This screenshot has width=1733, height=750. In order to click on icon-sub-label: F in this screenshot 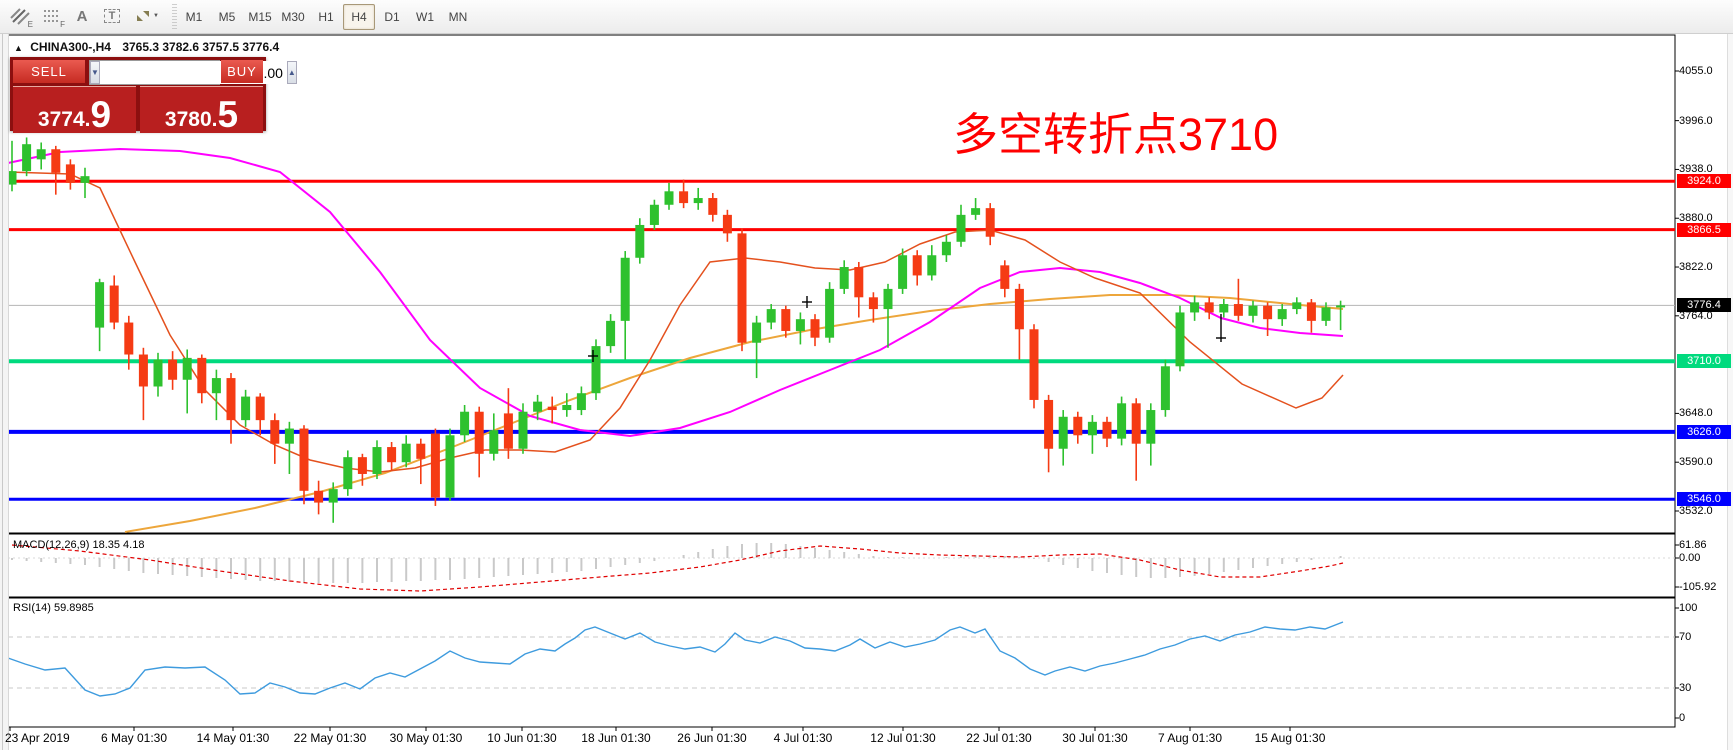, I will do `click(62, 24)`.